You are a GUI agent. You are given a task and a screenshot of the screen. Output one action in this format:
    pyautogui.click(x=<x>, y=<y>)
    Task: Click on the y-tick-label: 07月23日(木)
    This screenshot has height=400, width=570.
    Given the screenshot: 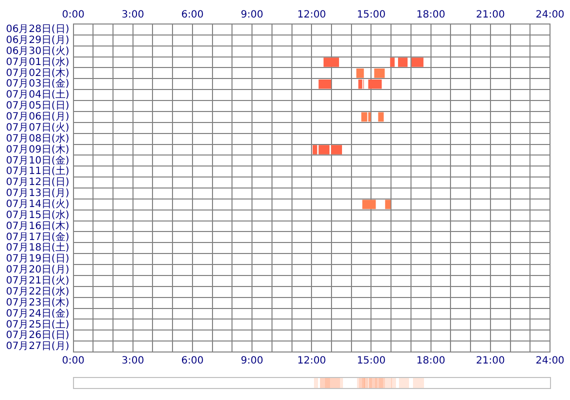 What is the action you would take?
    pyautogui.click(x=38, y=302)
    